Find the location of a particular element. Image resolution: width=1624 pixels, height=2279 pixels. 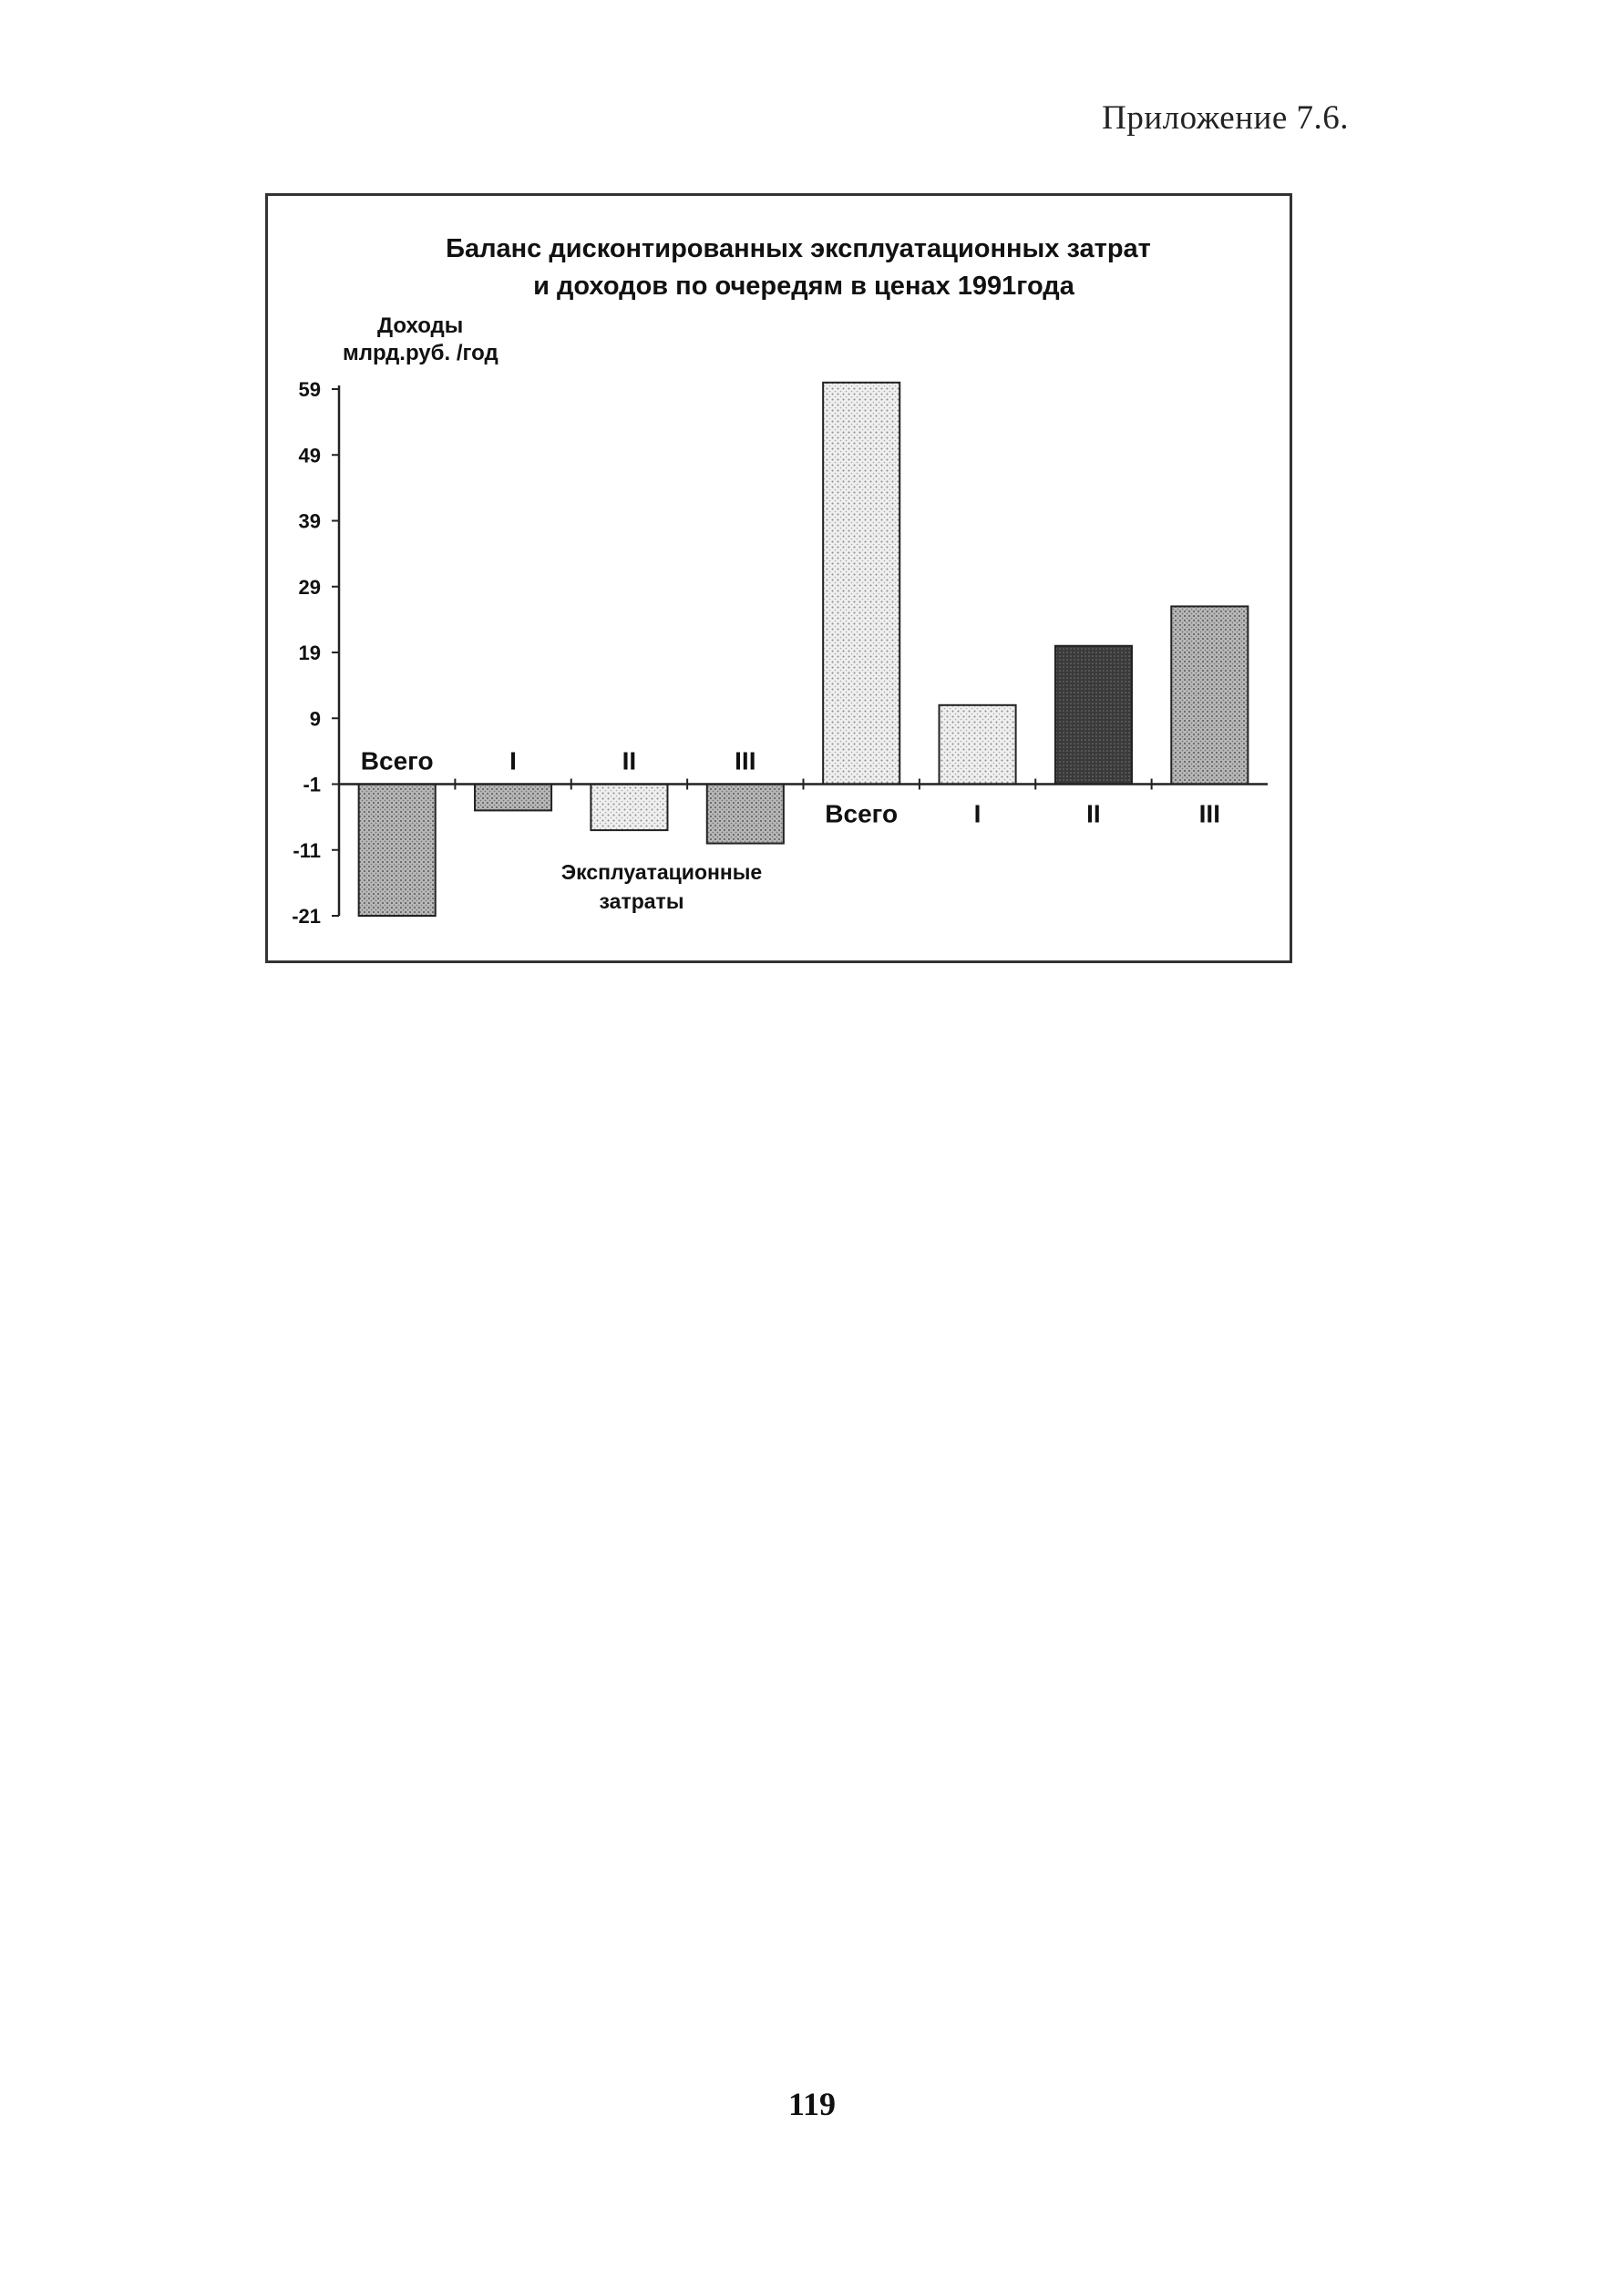

y-tick-label: 9 is located at coordinates (315, 718).